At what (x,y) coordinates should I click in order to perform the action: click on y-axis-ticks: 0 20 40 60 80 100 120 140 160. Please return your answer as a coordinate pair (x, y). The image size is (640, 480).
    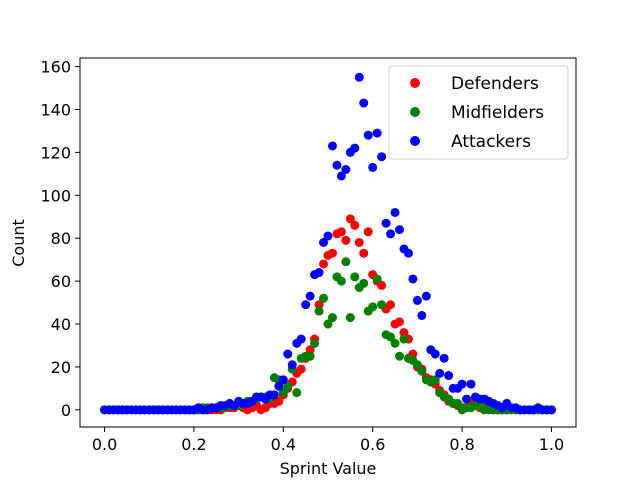
    Looking at the image, I should click on (60, 239).